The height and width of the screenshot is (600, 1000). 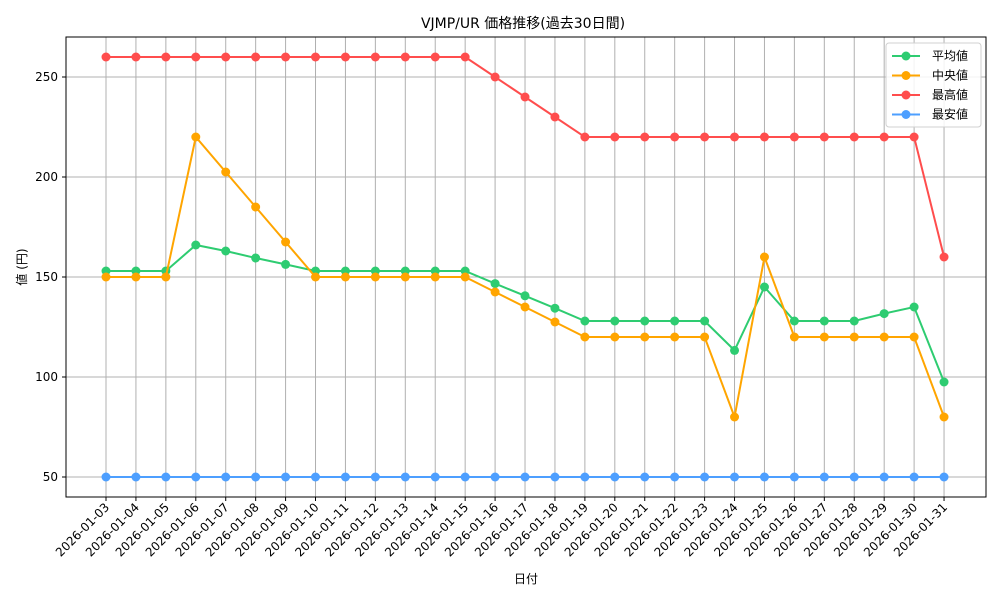 I want to click on y-tick-label: 150, so click(x=46, y=277).